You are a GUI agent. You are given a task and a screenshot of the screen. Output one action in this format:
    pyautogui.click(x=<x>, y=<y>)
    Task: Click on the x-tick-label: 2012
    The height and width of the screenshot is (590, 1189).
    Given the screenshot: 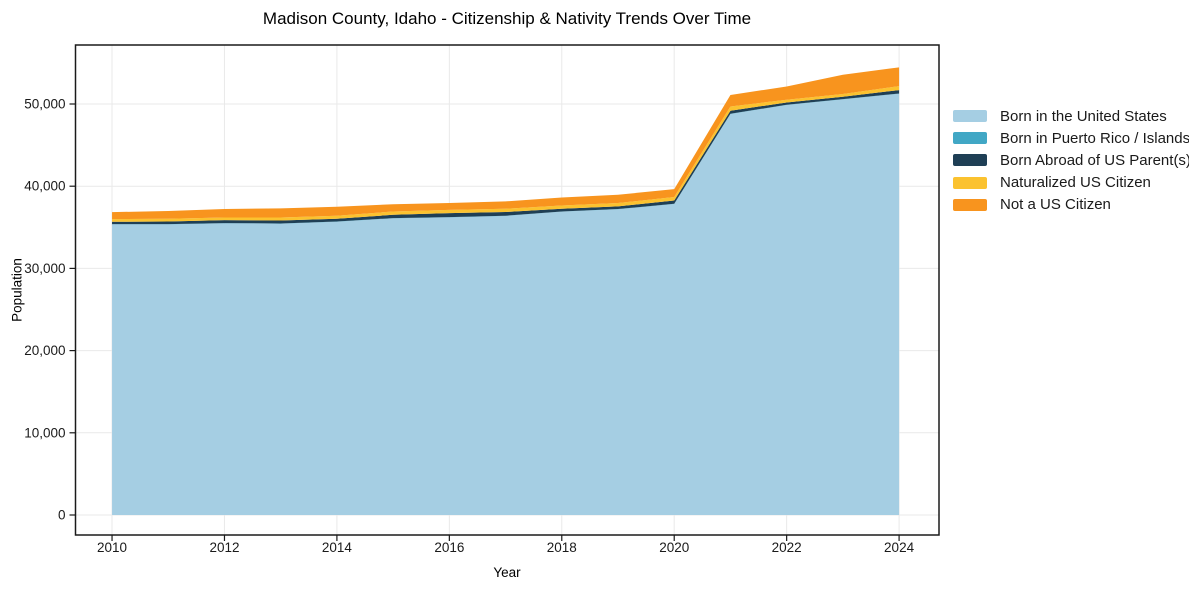 What is the action you would take?
    pyautogui.click(x=224, y=547)
    